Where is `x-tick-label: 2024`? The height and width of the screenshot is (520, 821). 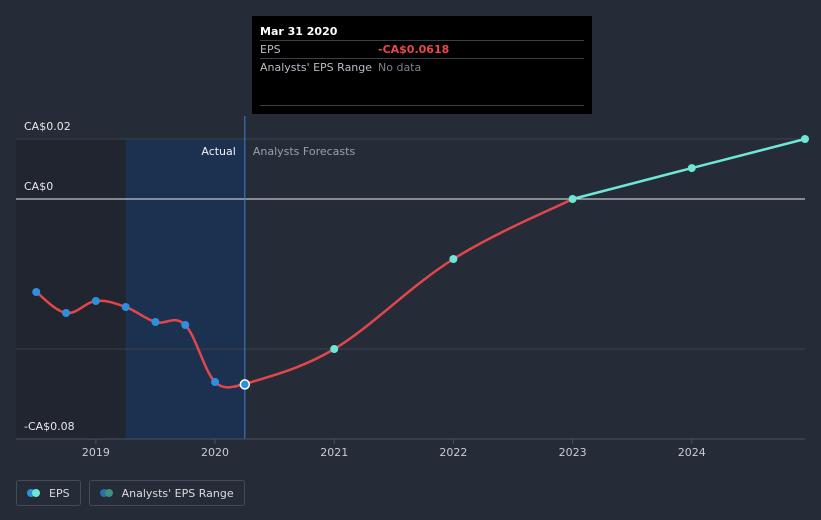 x-tick-label: 2024 is located at coordinates (692, 452).